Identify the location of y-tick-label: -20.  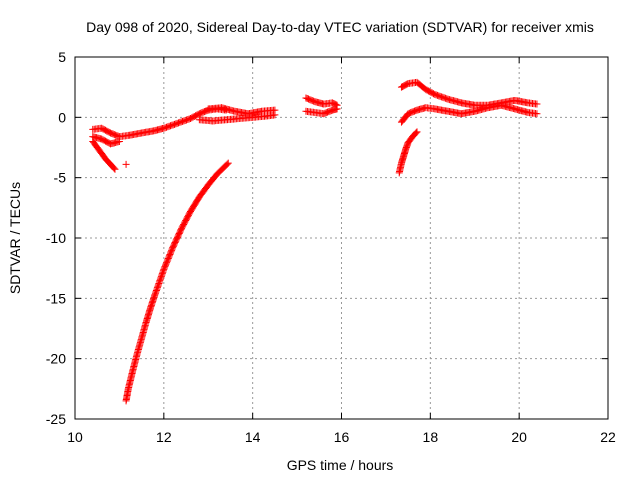
(56, 359).